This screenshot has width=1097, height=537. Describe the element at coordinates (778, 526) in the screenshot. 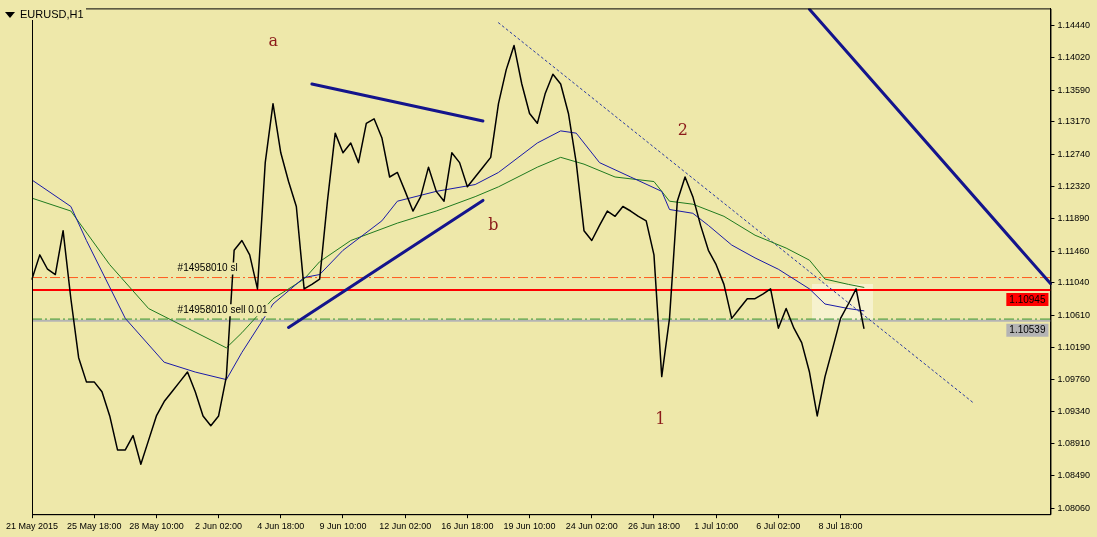

I see `x-tick-label: 6 Jul 02:00` at that location.